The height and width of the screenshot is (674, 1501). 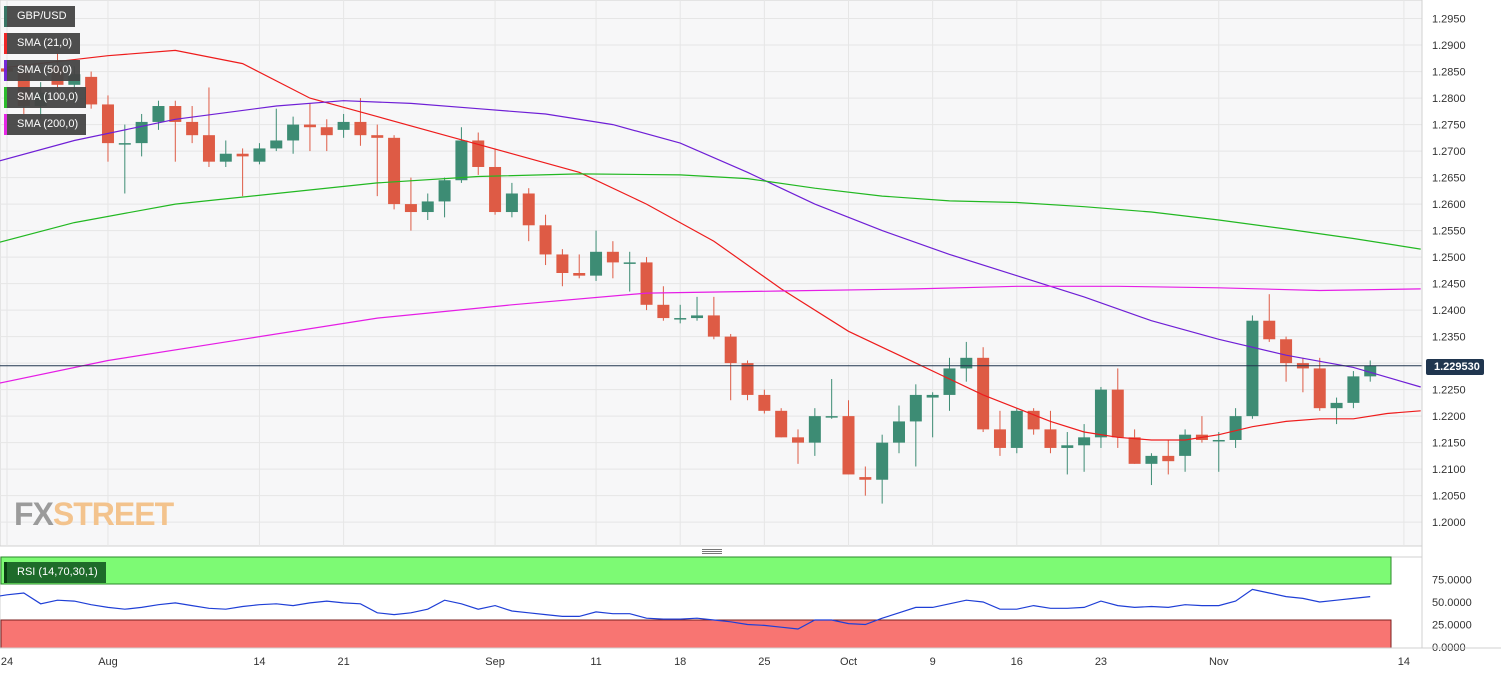 I want to click on legend-sma21-label: SMA (21,0), so click(x=45, y=43).